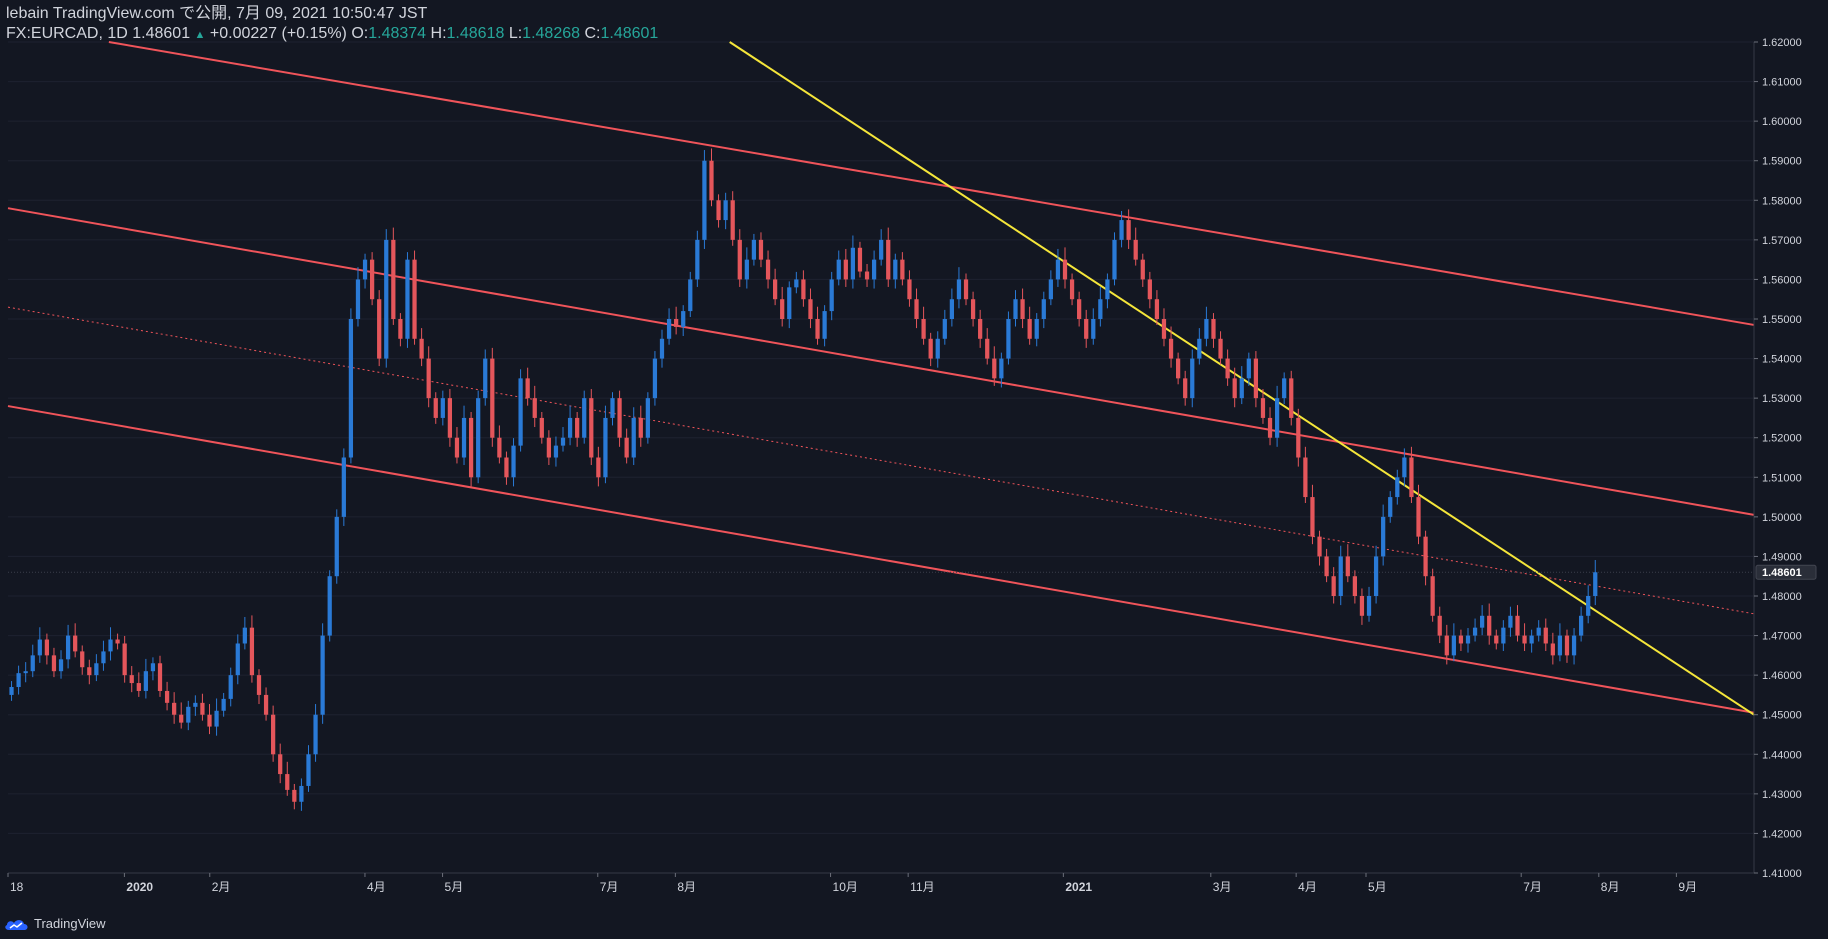 This screenshot has height=939, width=1828. I want to click on price-tick-label: 1.41000, so click(1782, 874).